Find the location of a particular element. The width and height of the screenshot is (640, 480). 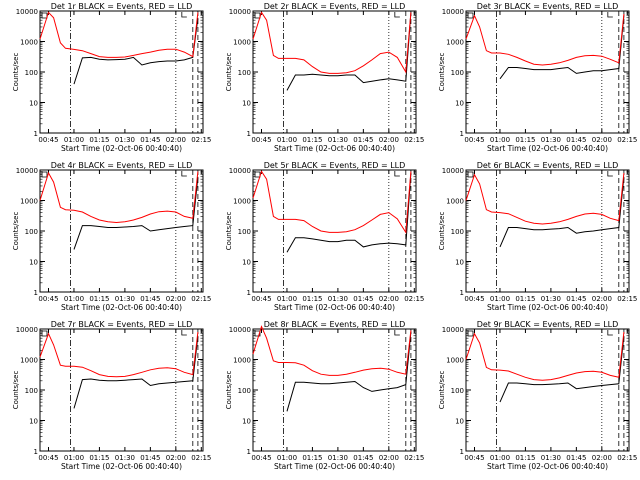

panel-title: Det 9r BLACK = Events, RED = LLD is located at coordinates (548, 324).